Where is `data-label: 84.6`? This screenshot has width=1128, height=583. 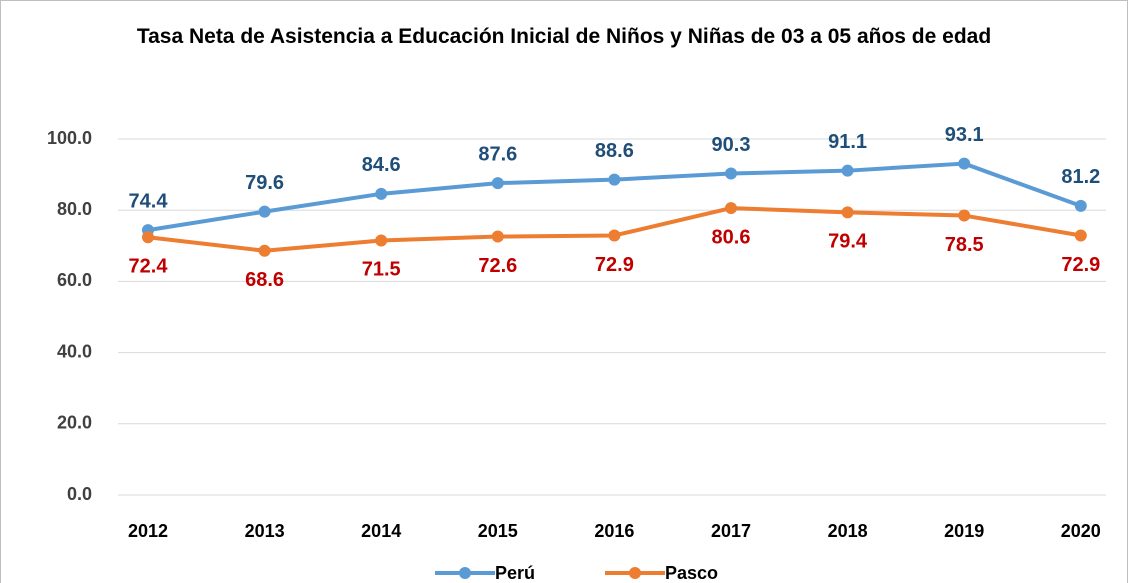
data-label: 84.6 is located at coordinates (381, 165).